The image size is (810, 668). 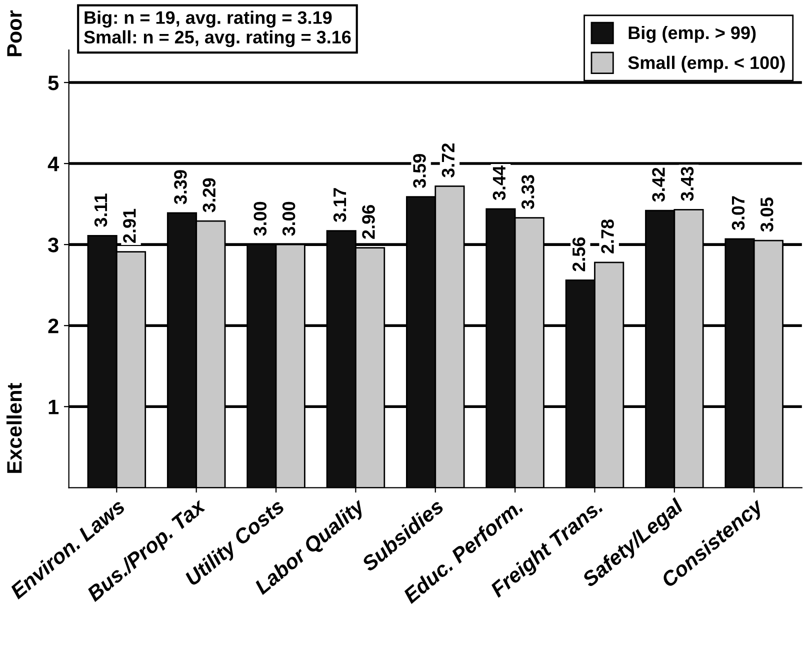 I want to click on data-label: 3.44, so click(x=499, y=183).